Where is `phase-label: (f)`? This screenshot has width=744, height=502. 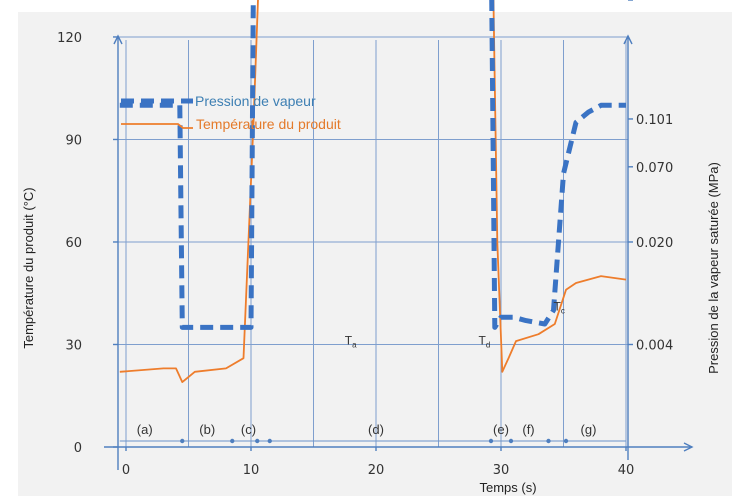 phase-label: (f) is located at coordinates (528, 429).